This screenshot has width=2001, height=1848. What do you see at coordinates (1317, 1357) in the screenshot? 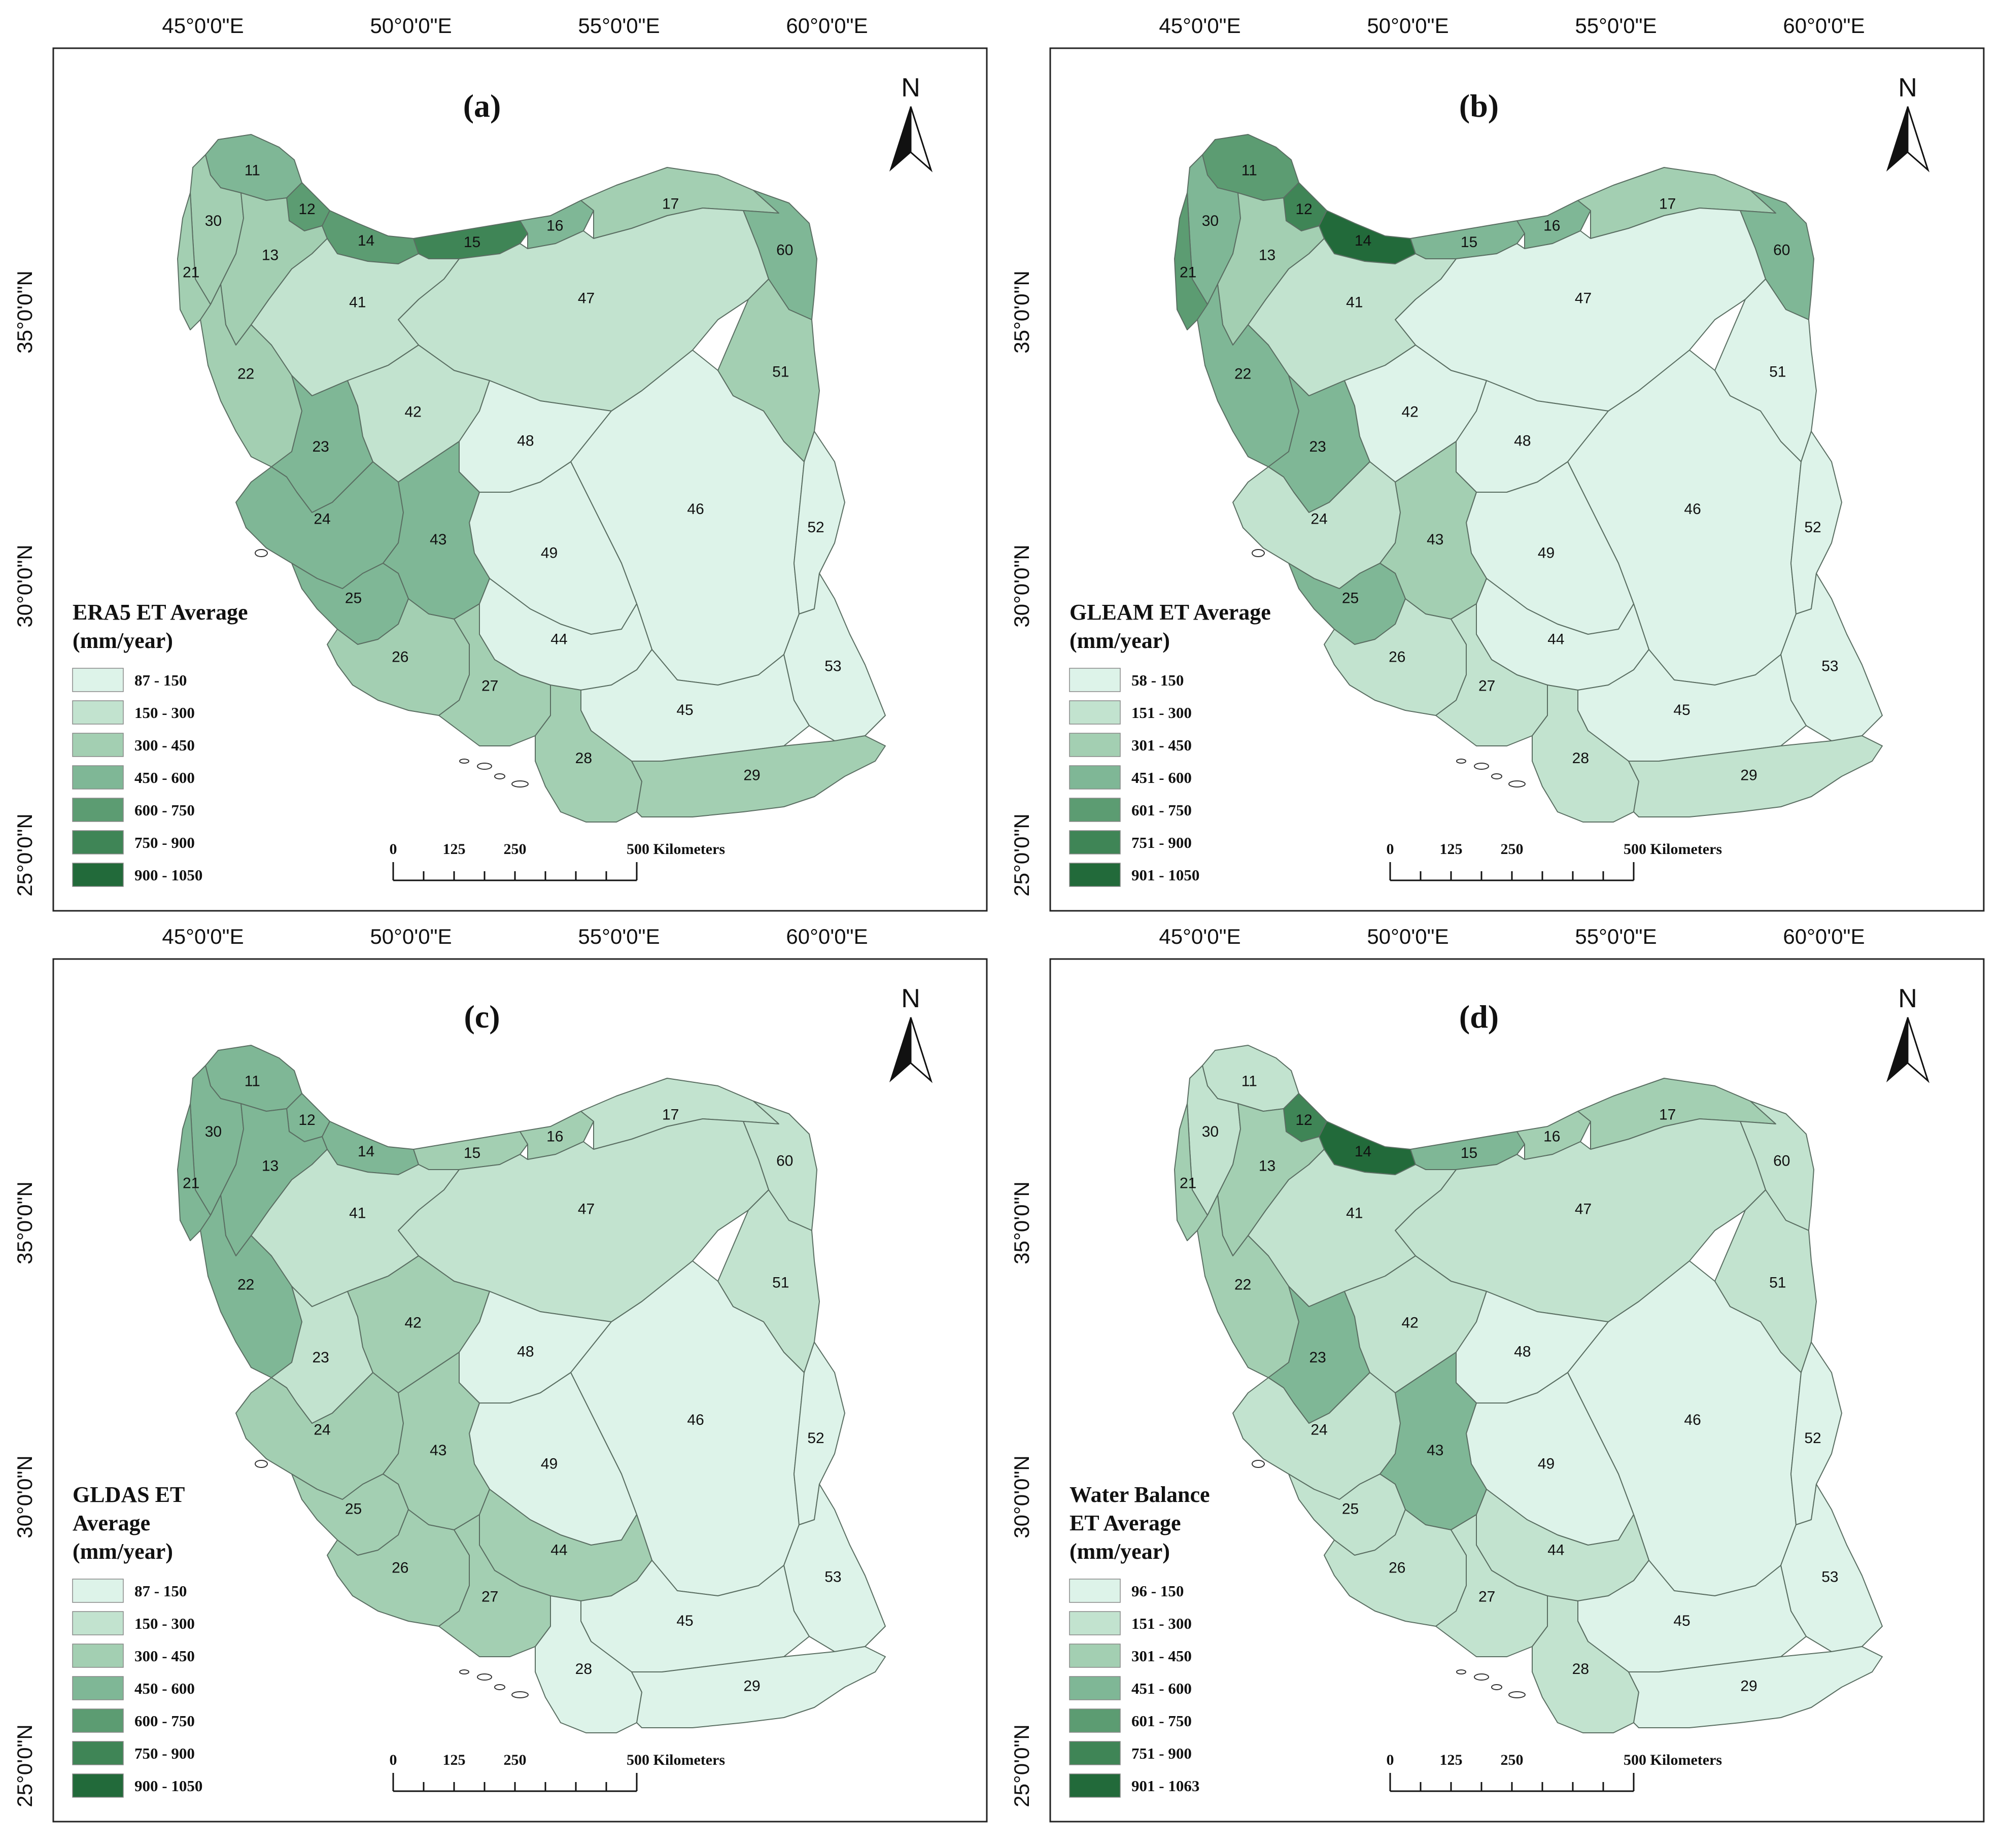
I see `basin-code-label: 23` at bounding box center [1317, 1357].